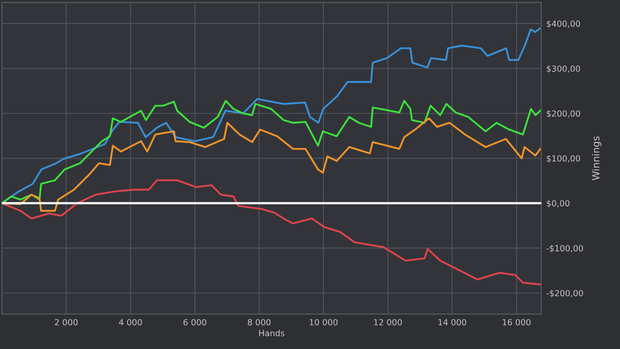 The width and height of the screenshot is (620, 349). Describe the element at coordinates (597, 158) in the screenshot. I see `y-axis-title: Winnings` at that location.